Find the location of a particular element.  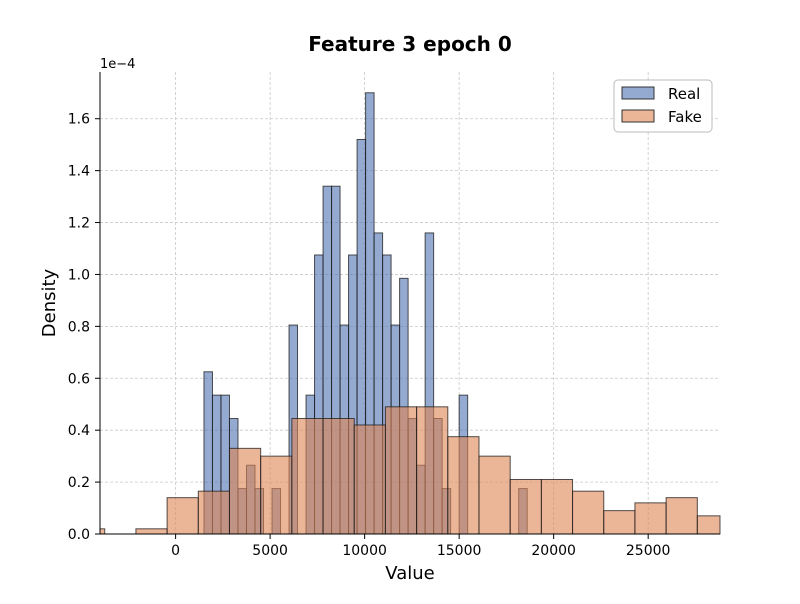

y-tick-label: 1.6 is located at coordinates (79, 120).